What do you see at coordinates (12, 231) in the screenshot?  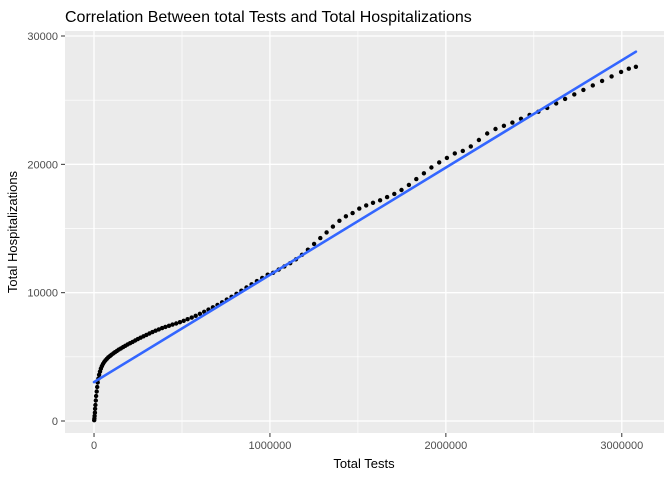 I see `y-axis-title: Total Hospitalizations` at bounding box center [12, 231].